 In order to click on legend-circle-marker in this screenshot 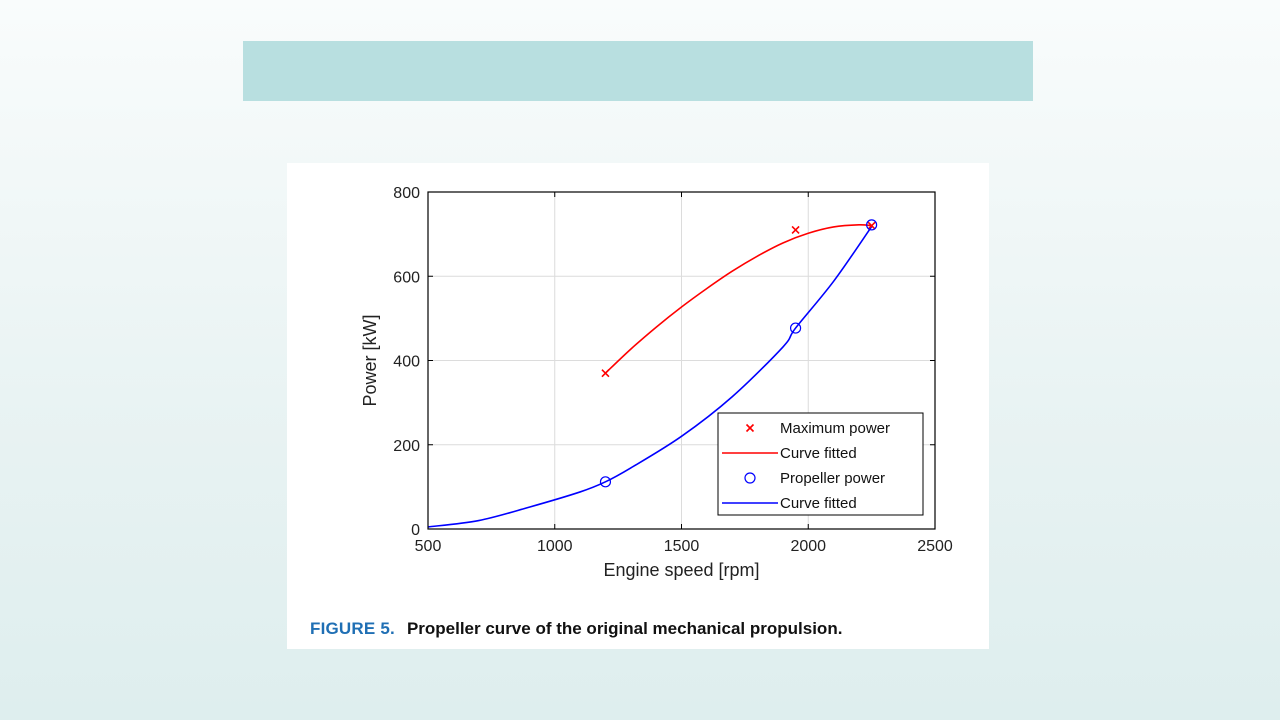, I will do `click(750, 478)`.